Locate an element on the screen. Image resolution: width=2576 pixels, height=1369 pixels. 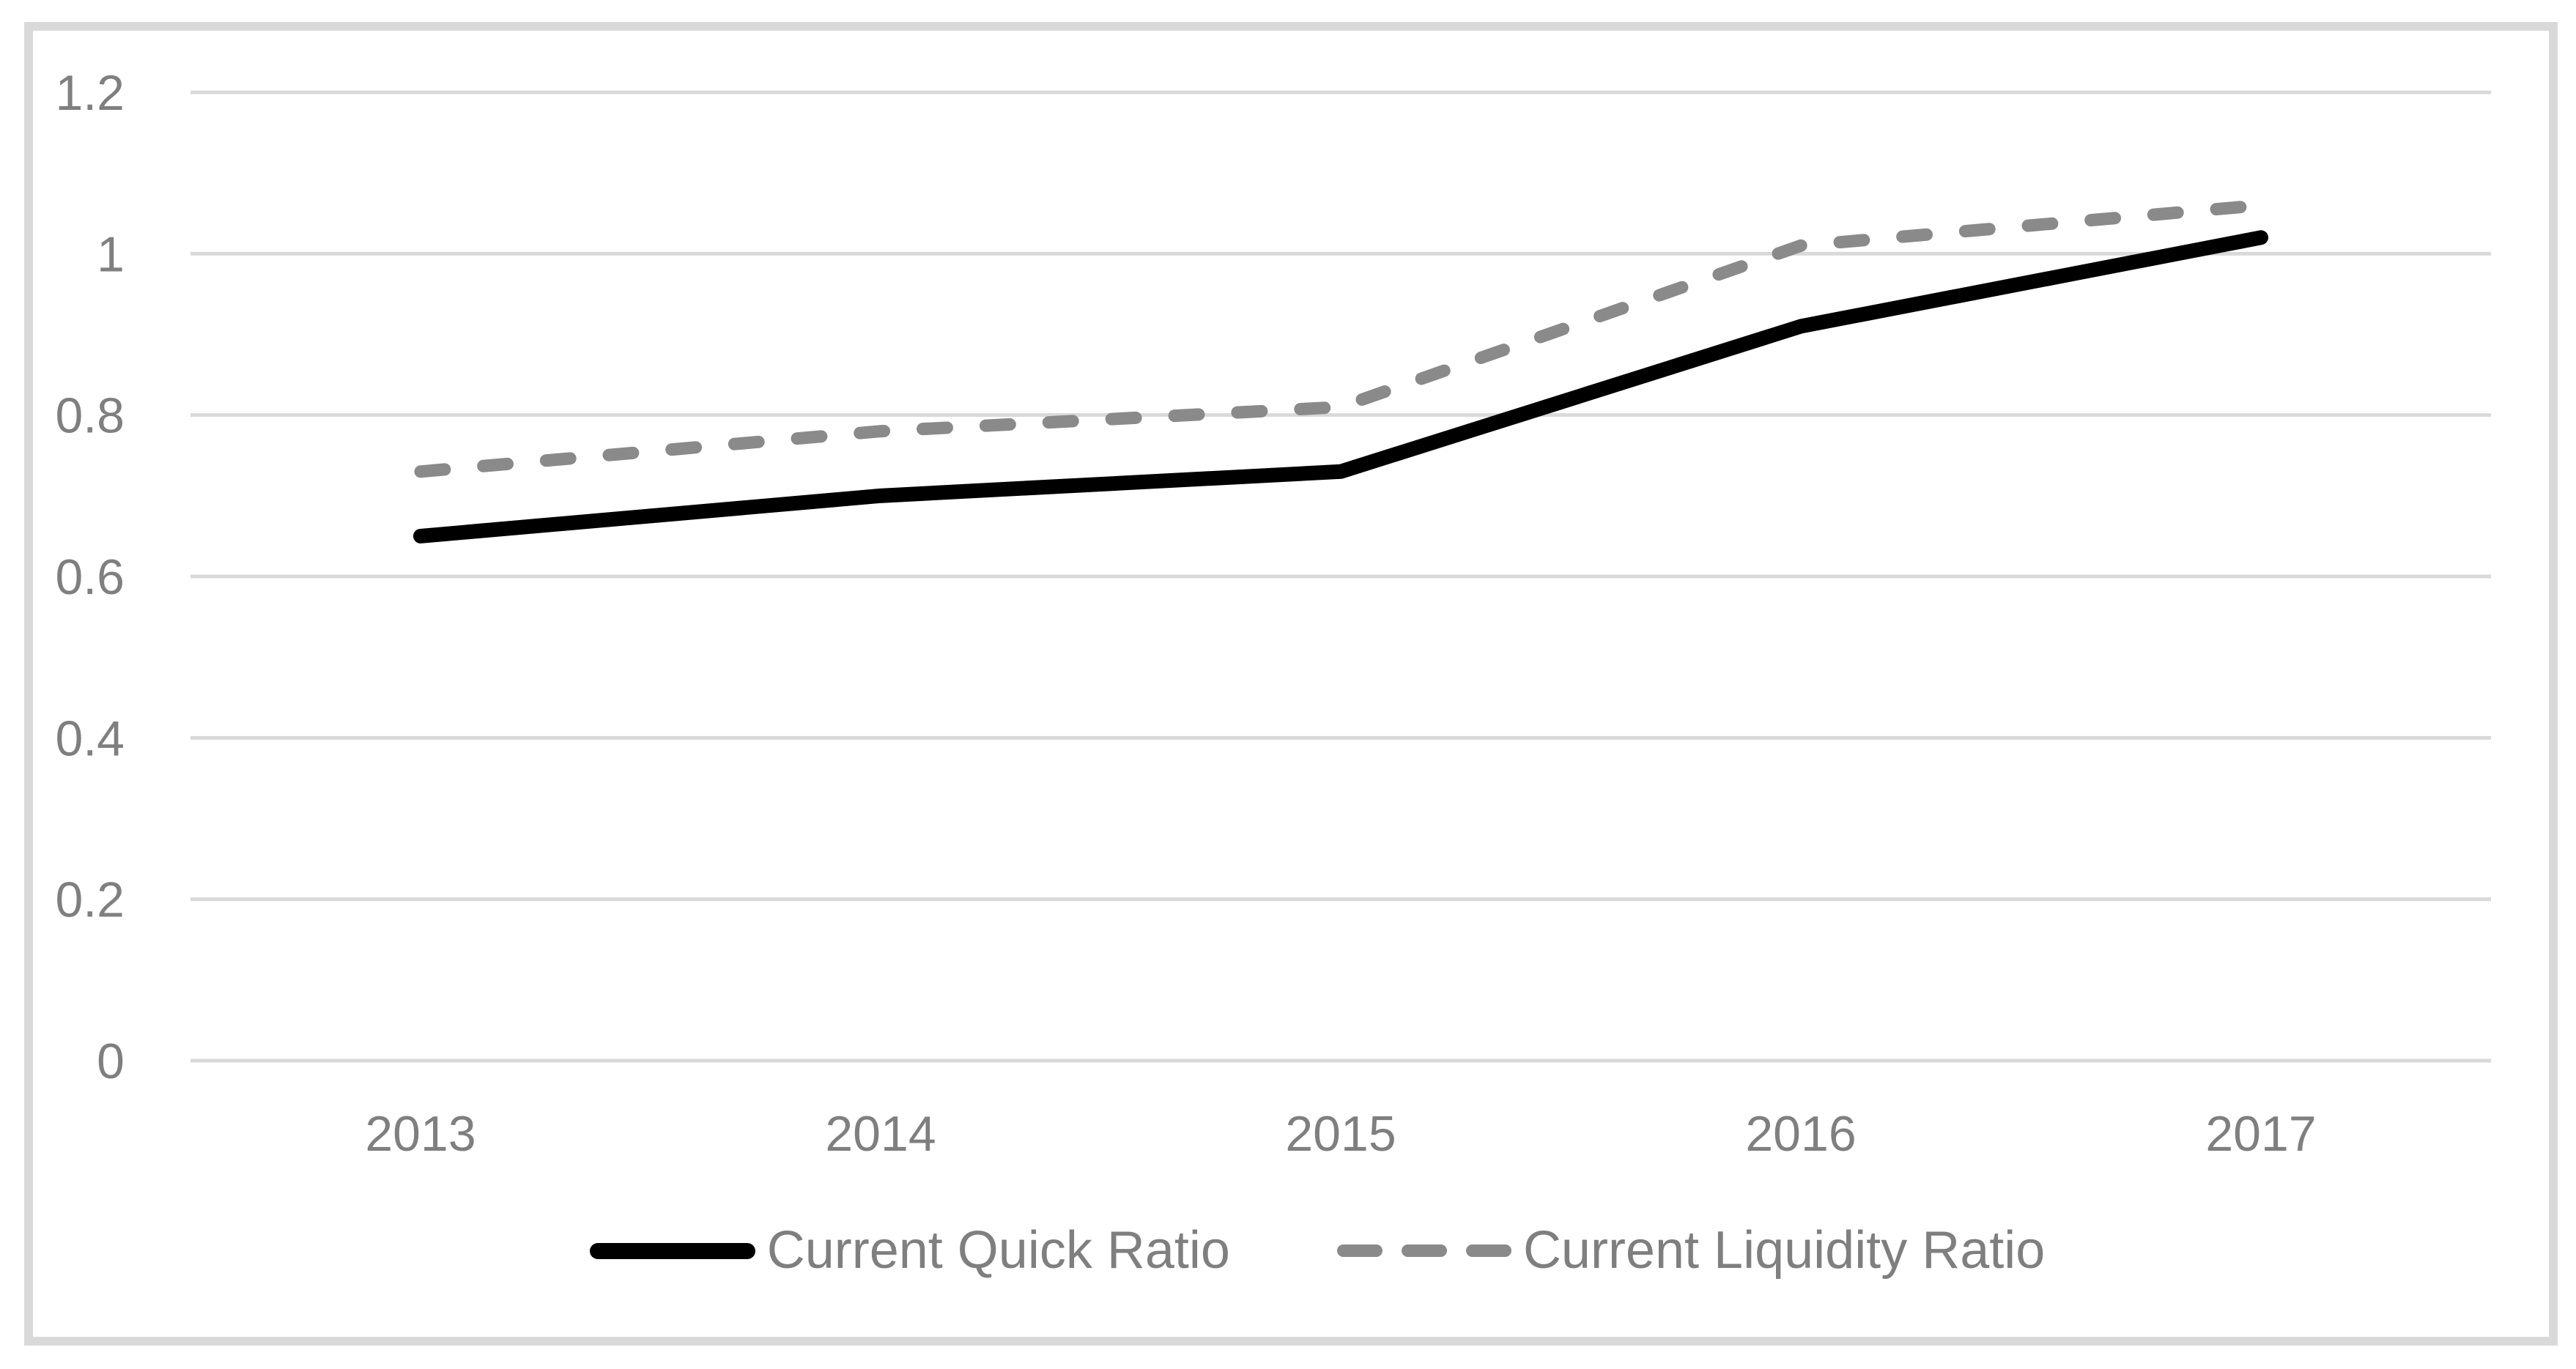
x-axis-tick-label: 2016 is located at coordinates (1800, 1134).